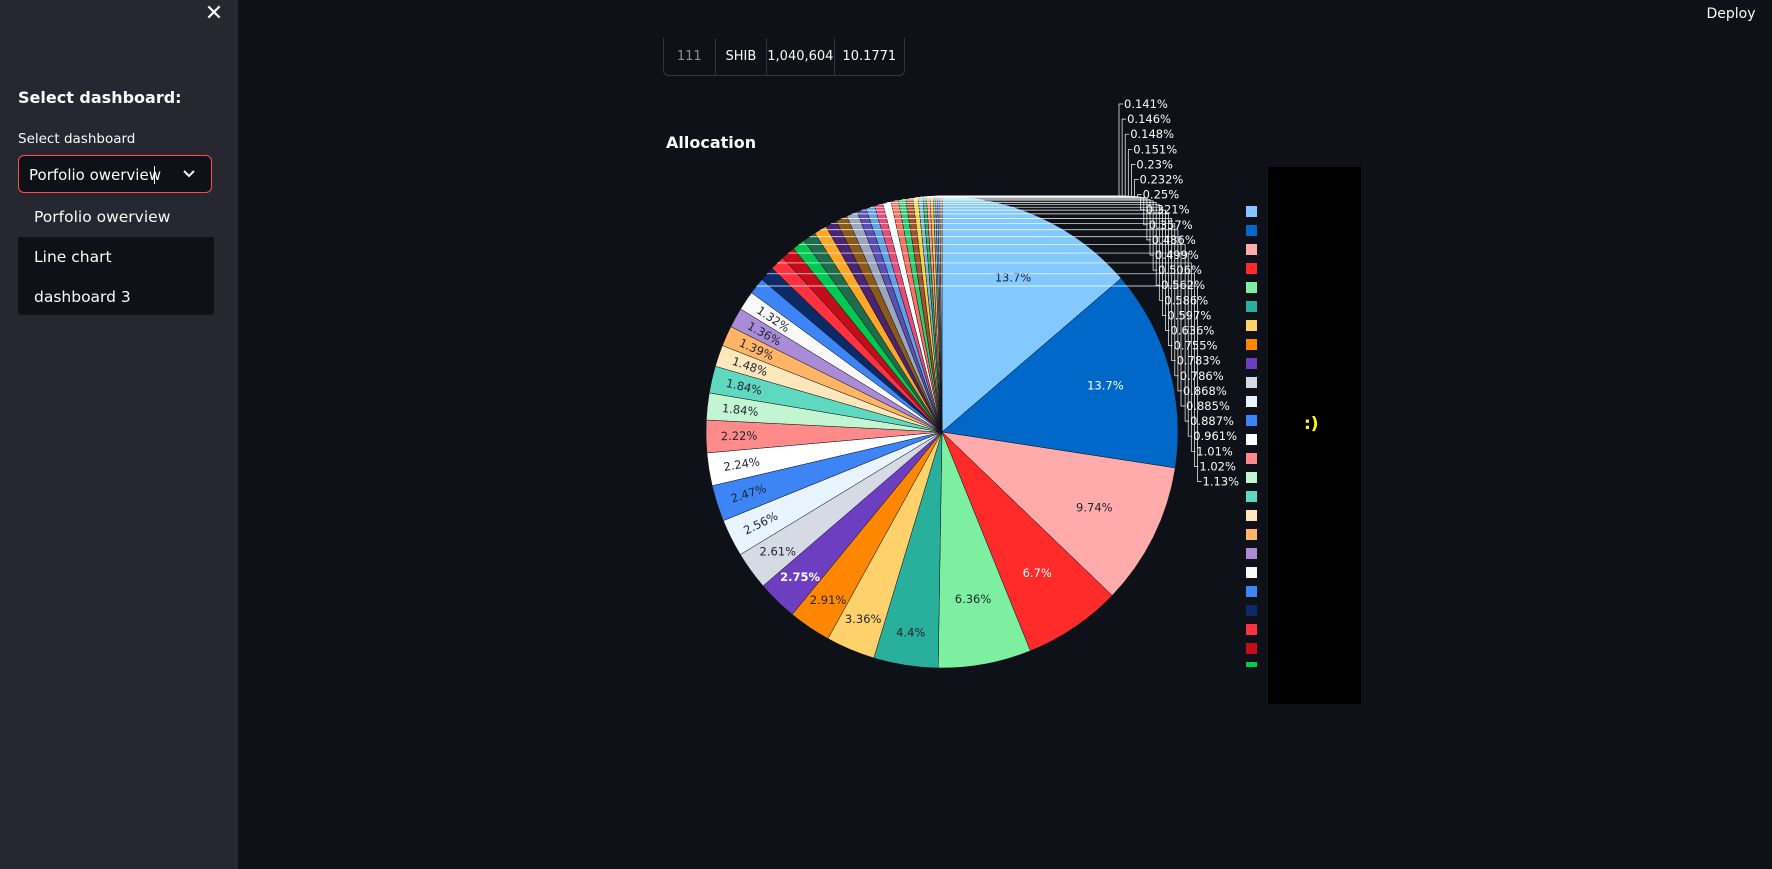 This screenshot has height=869, width=1772. What do you see at coordinates (189, 174) in the screenshot?
I see `chevron-down-icon` at bounding box center [189, 174].